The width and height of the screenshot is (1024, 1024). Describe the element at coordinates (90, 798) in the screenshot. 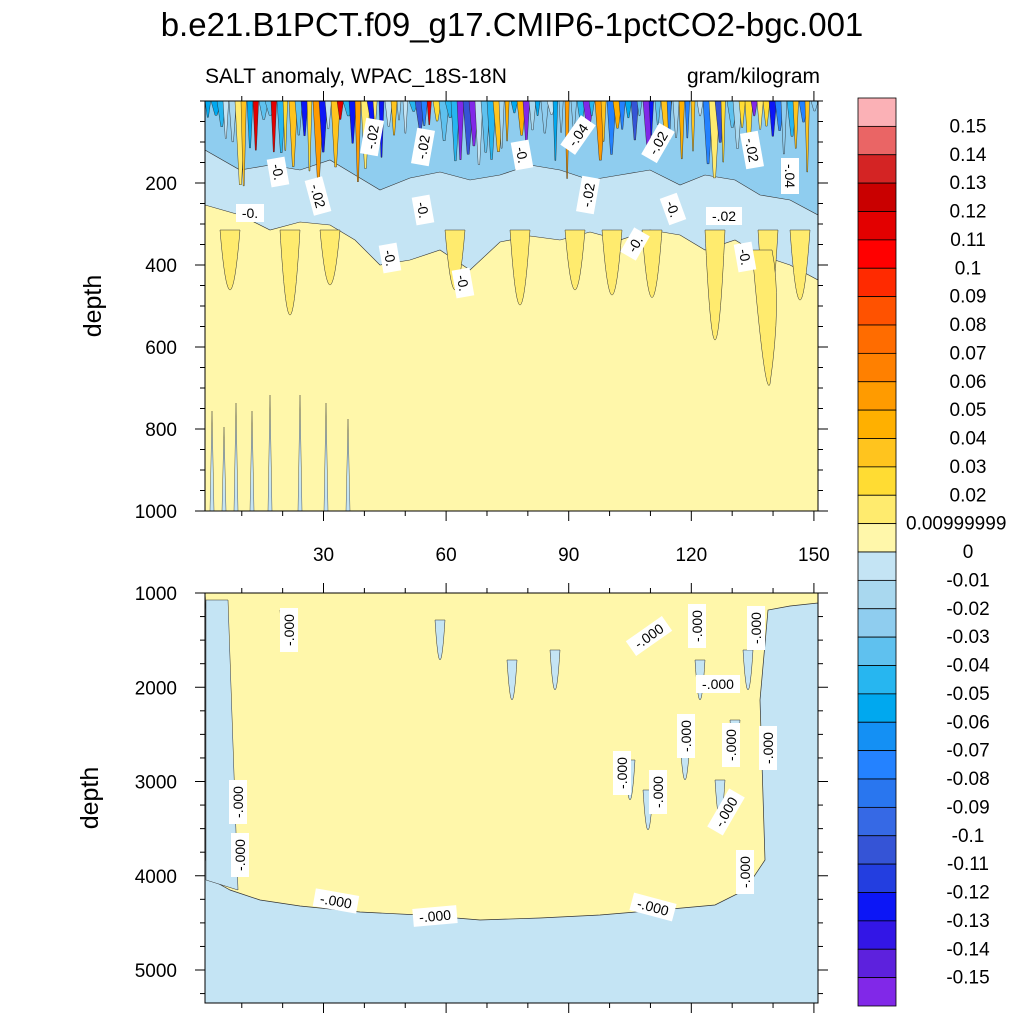

I see `lower-y-axis-label: depth` at that location.